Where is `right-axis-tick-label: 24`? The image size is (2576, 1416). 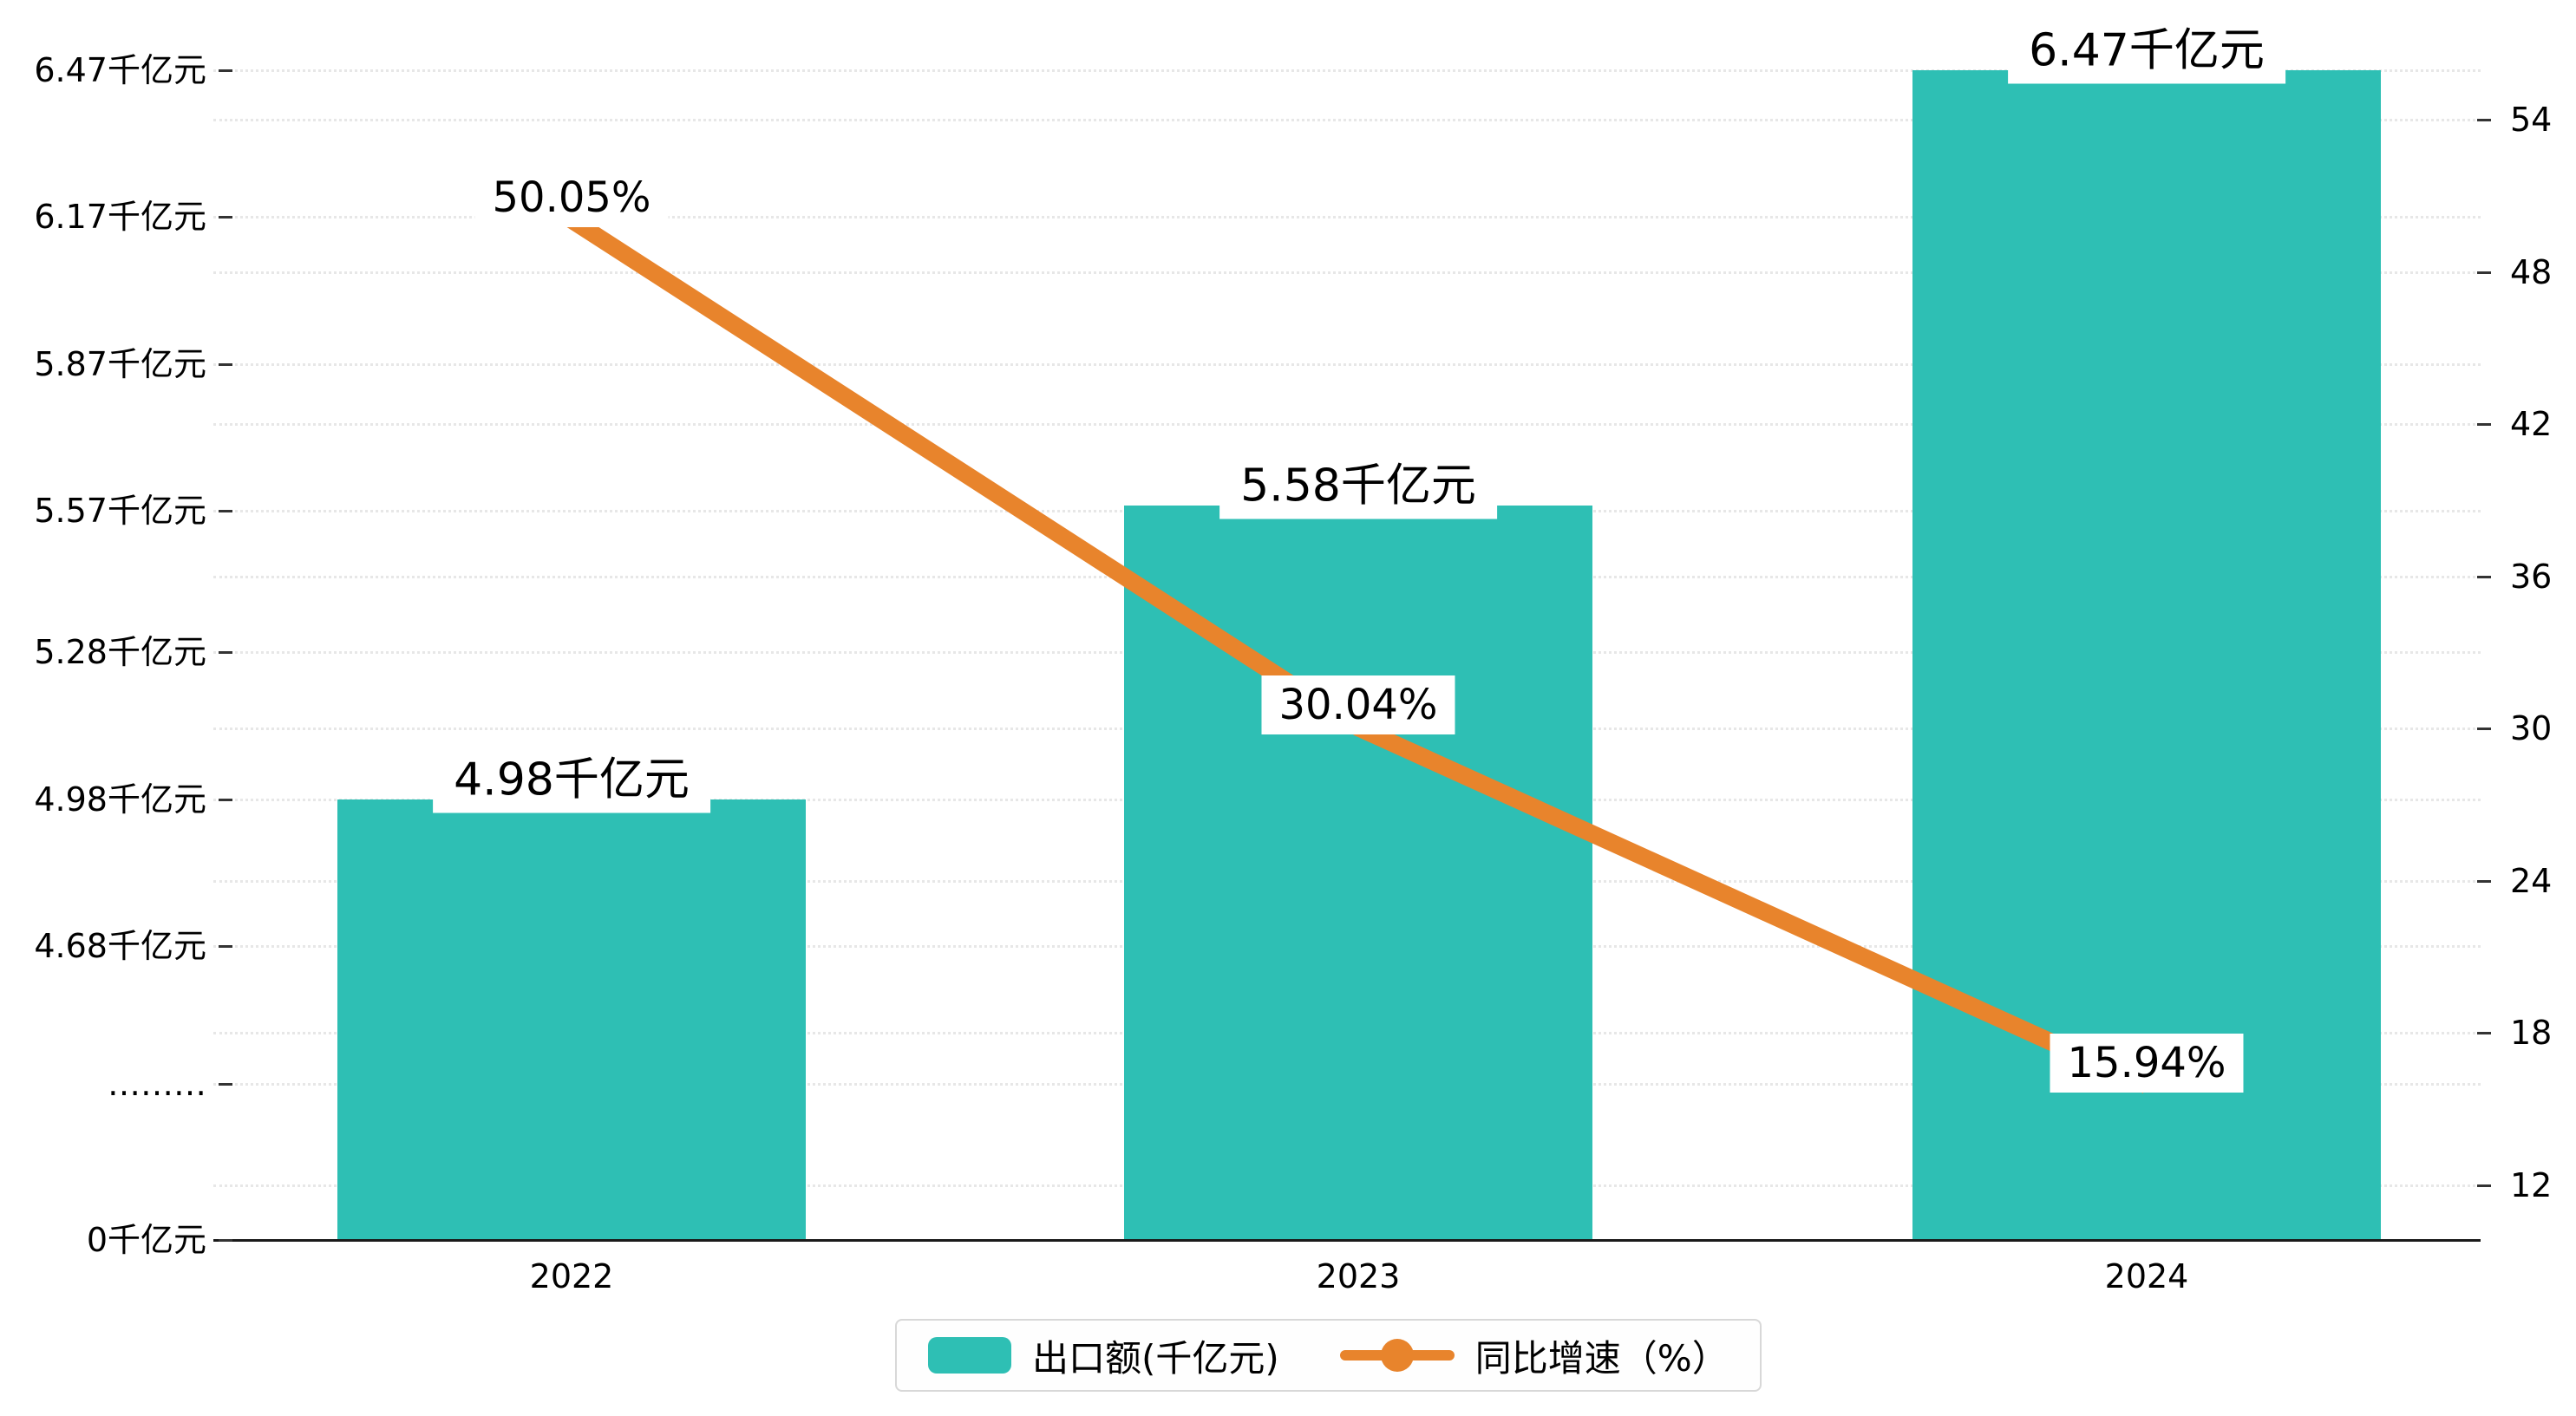
right-axis-tick-label: 24 is located at coordinates (2531, 881).